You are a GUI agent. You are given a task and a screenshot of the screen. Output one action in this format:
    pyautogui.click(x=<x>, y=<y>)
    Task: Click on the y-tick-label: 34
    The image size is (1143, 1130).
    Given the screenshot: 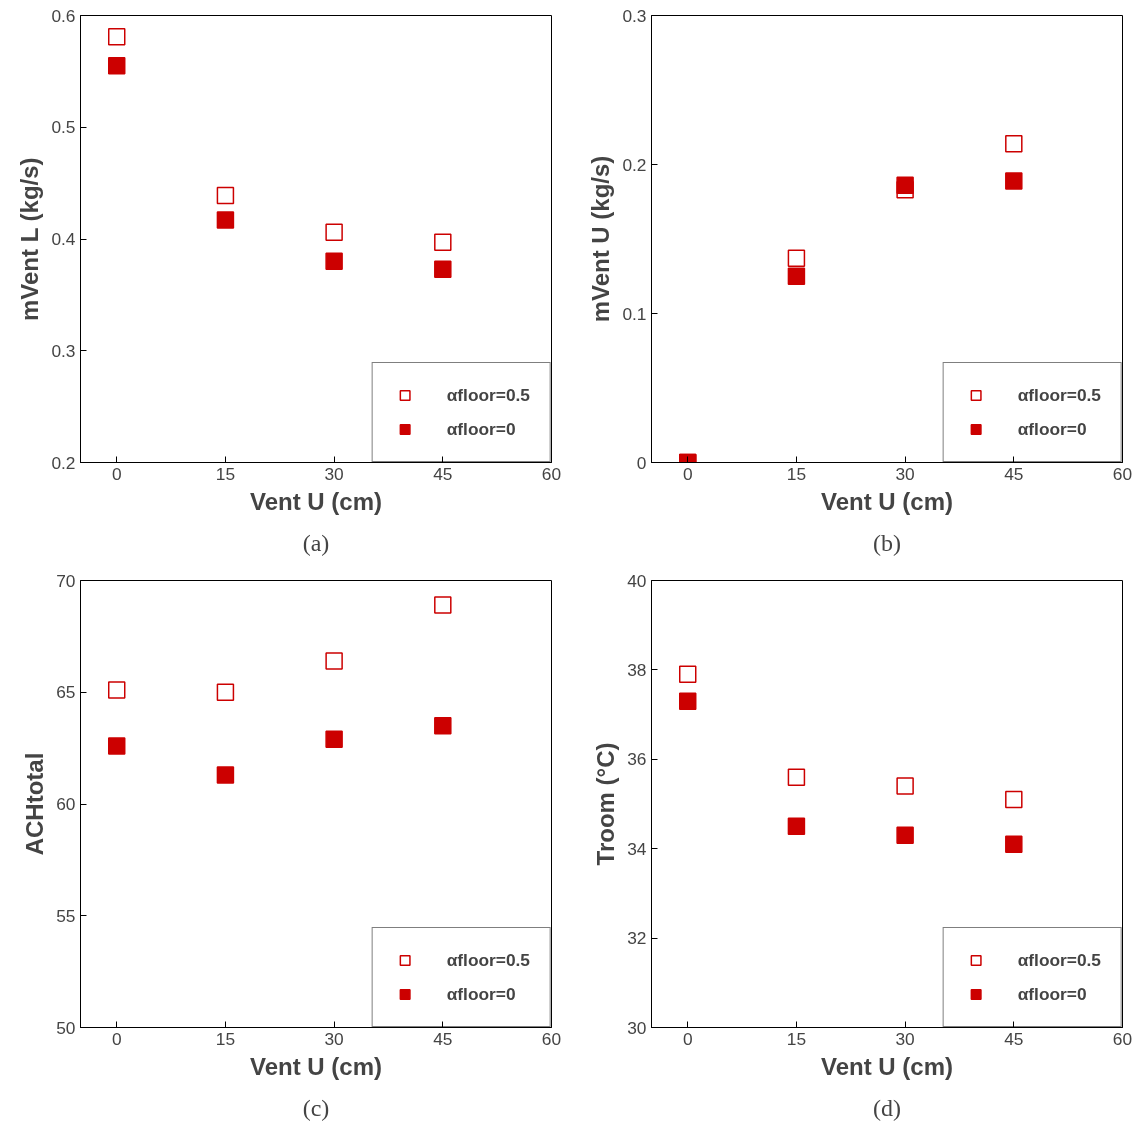 What is the action you would take?
    pyautogui.click(x=637, y=848)
    